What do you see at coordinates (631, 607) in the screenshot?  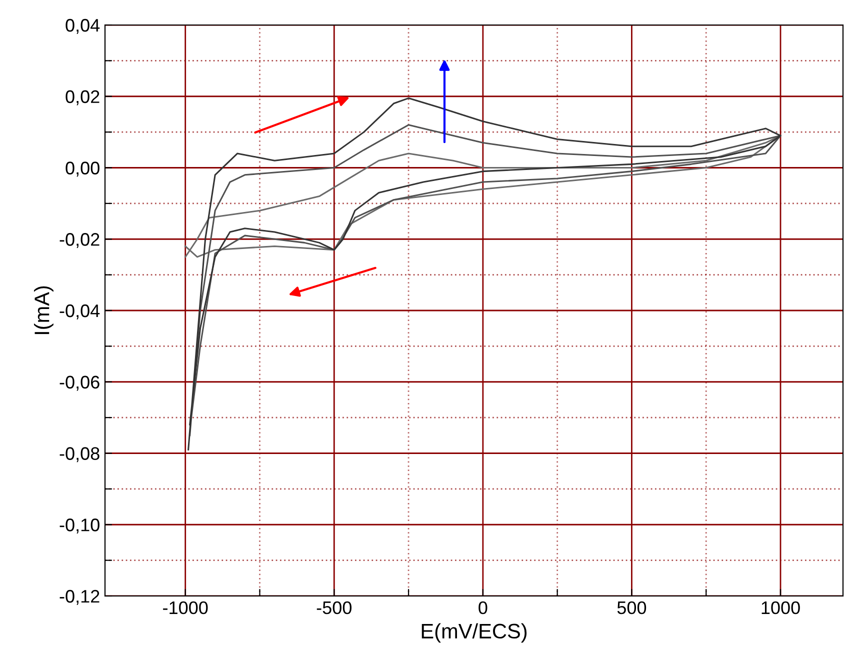 I see `x-tick-label: 500` at bounding box center [631, 607].